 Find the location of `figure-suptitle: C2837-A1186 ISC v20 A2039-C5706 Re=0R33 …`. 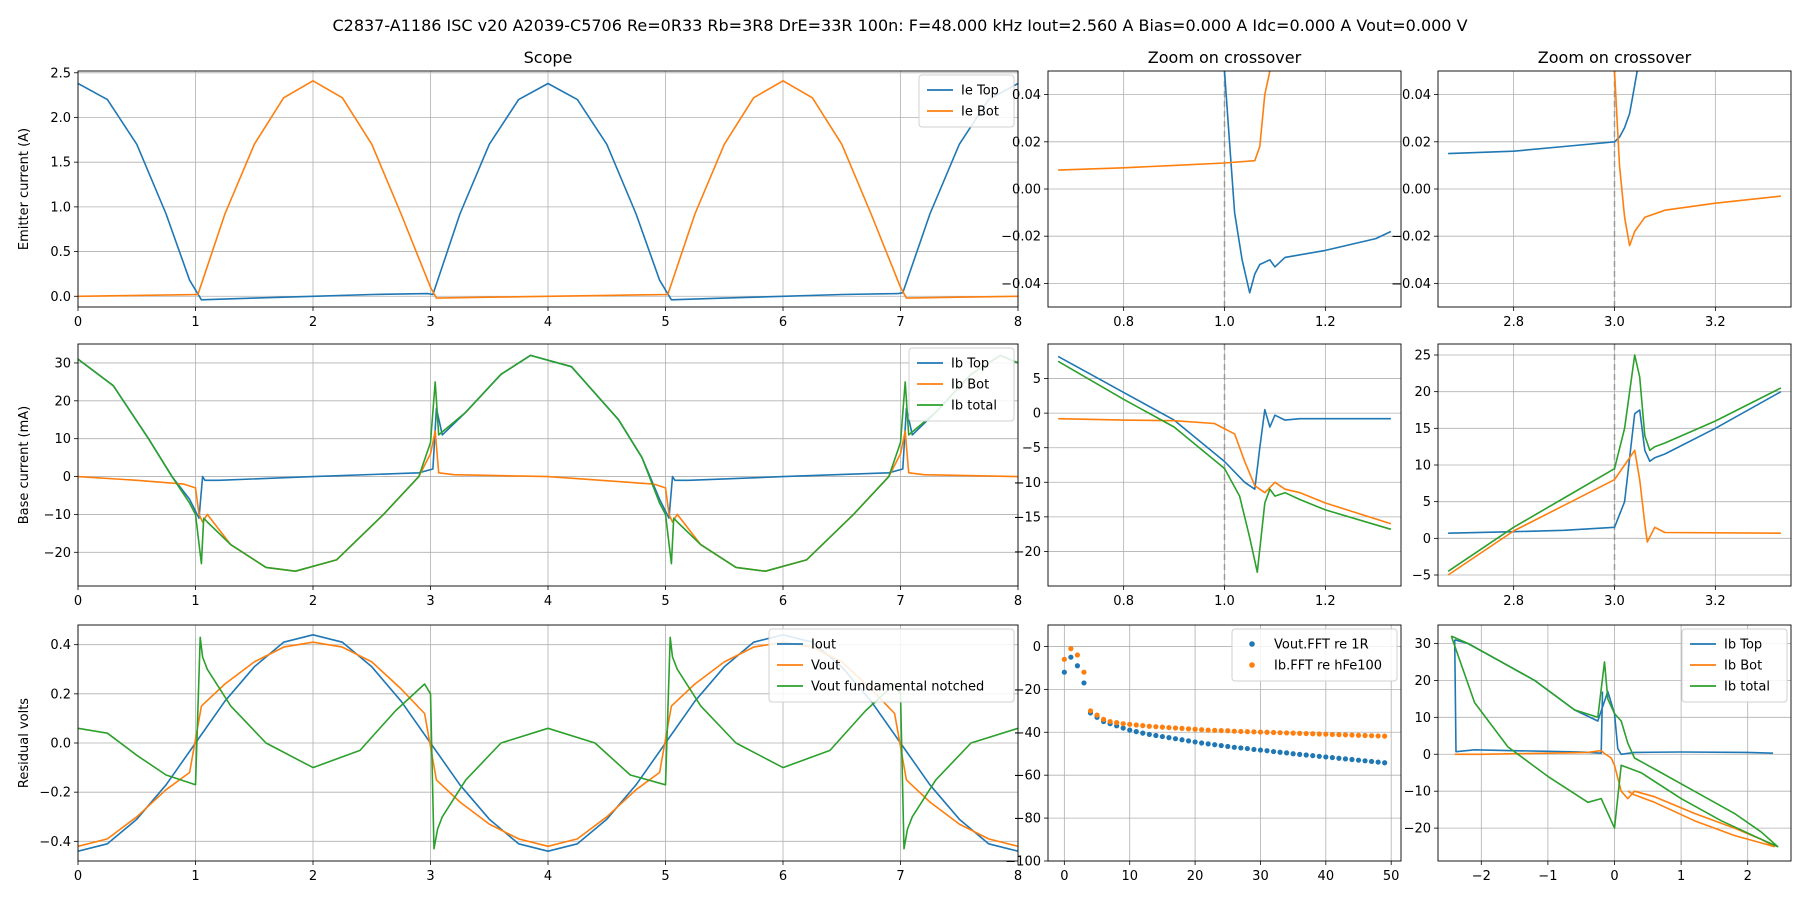

figure-suptitle: C2837-A1186 ISC v20 A2039-C5706 Re=0R33 … is located at coordinates (899, 25).